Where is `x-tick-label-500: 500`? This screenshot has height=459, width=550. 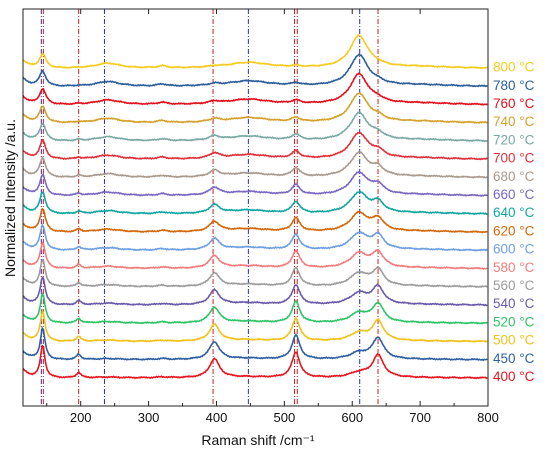
x-tick-label-500: 500 is located at coordinates (284, 417).